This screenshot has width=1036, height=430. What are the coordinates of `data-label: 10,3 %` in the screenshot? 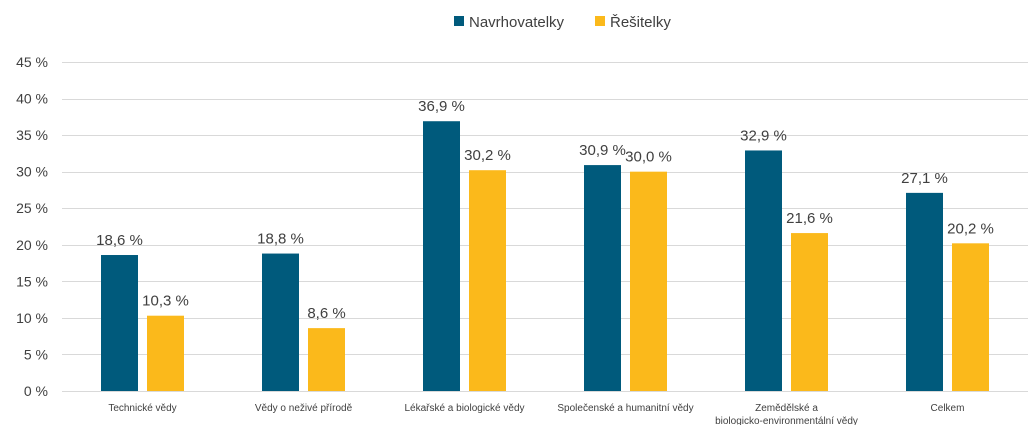 It's located at (165, 301).